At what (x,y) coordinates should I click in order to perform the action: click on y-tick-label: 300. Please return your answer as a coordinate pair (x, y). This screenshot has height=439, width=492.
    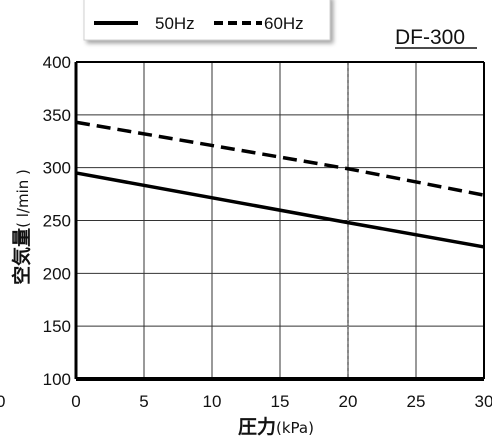
    Looking at the image, I should click on (57, 168).